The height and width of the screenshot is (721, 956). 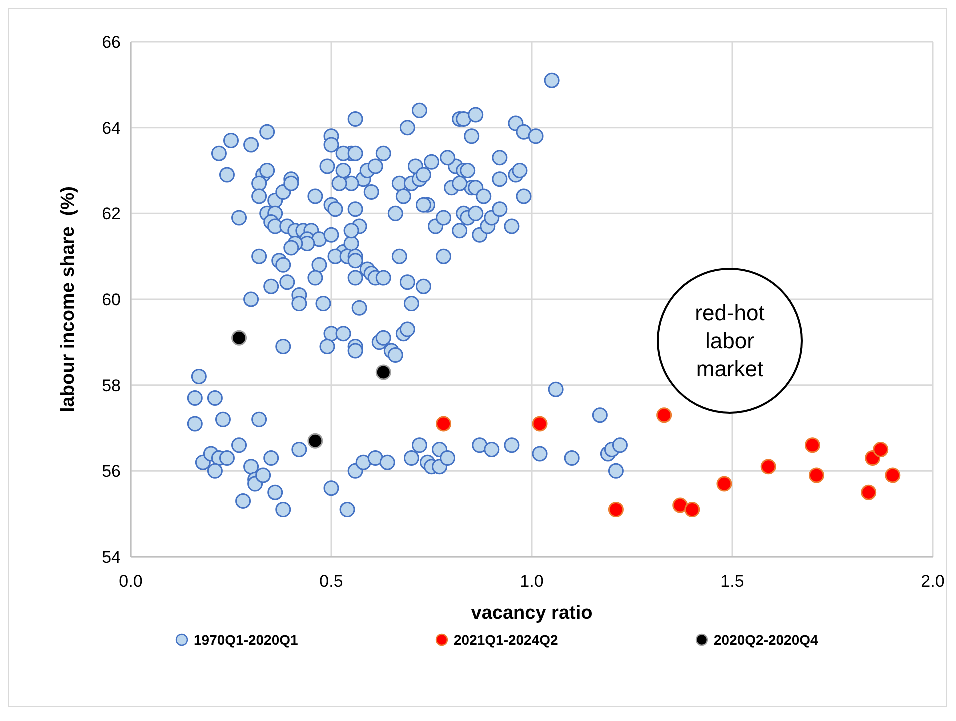 I want to click on y-tick-label: 62, so click(x=111, y=214).